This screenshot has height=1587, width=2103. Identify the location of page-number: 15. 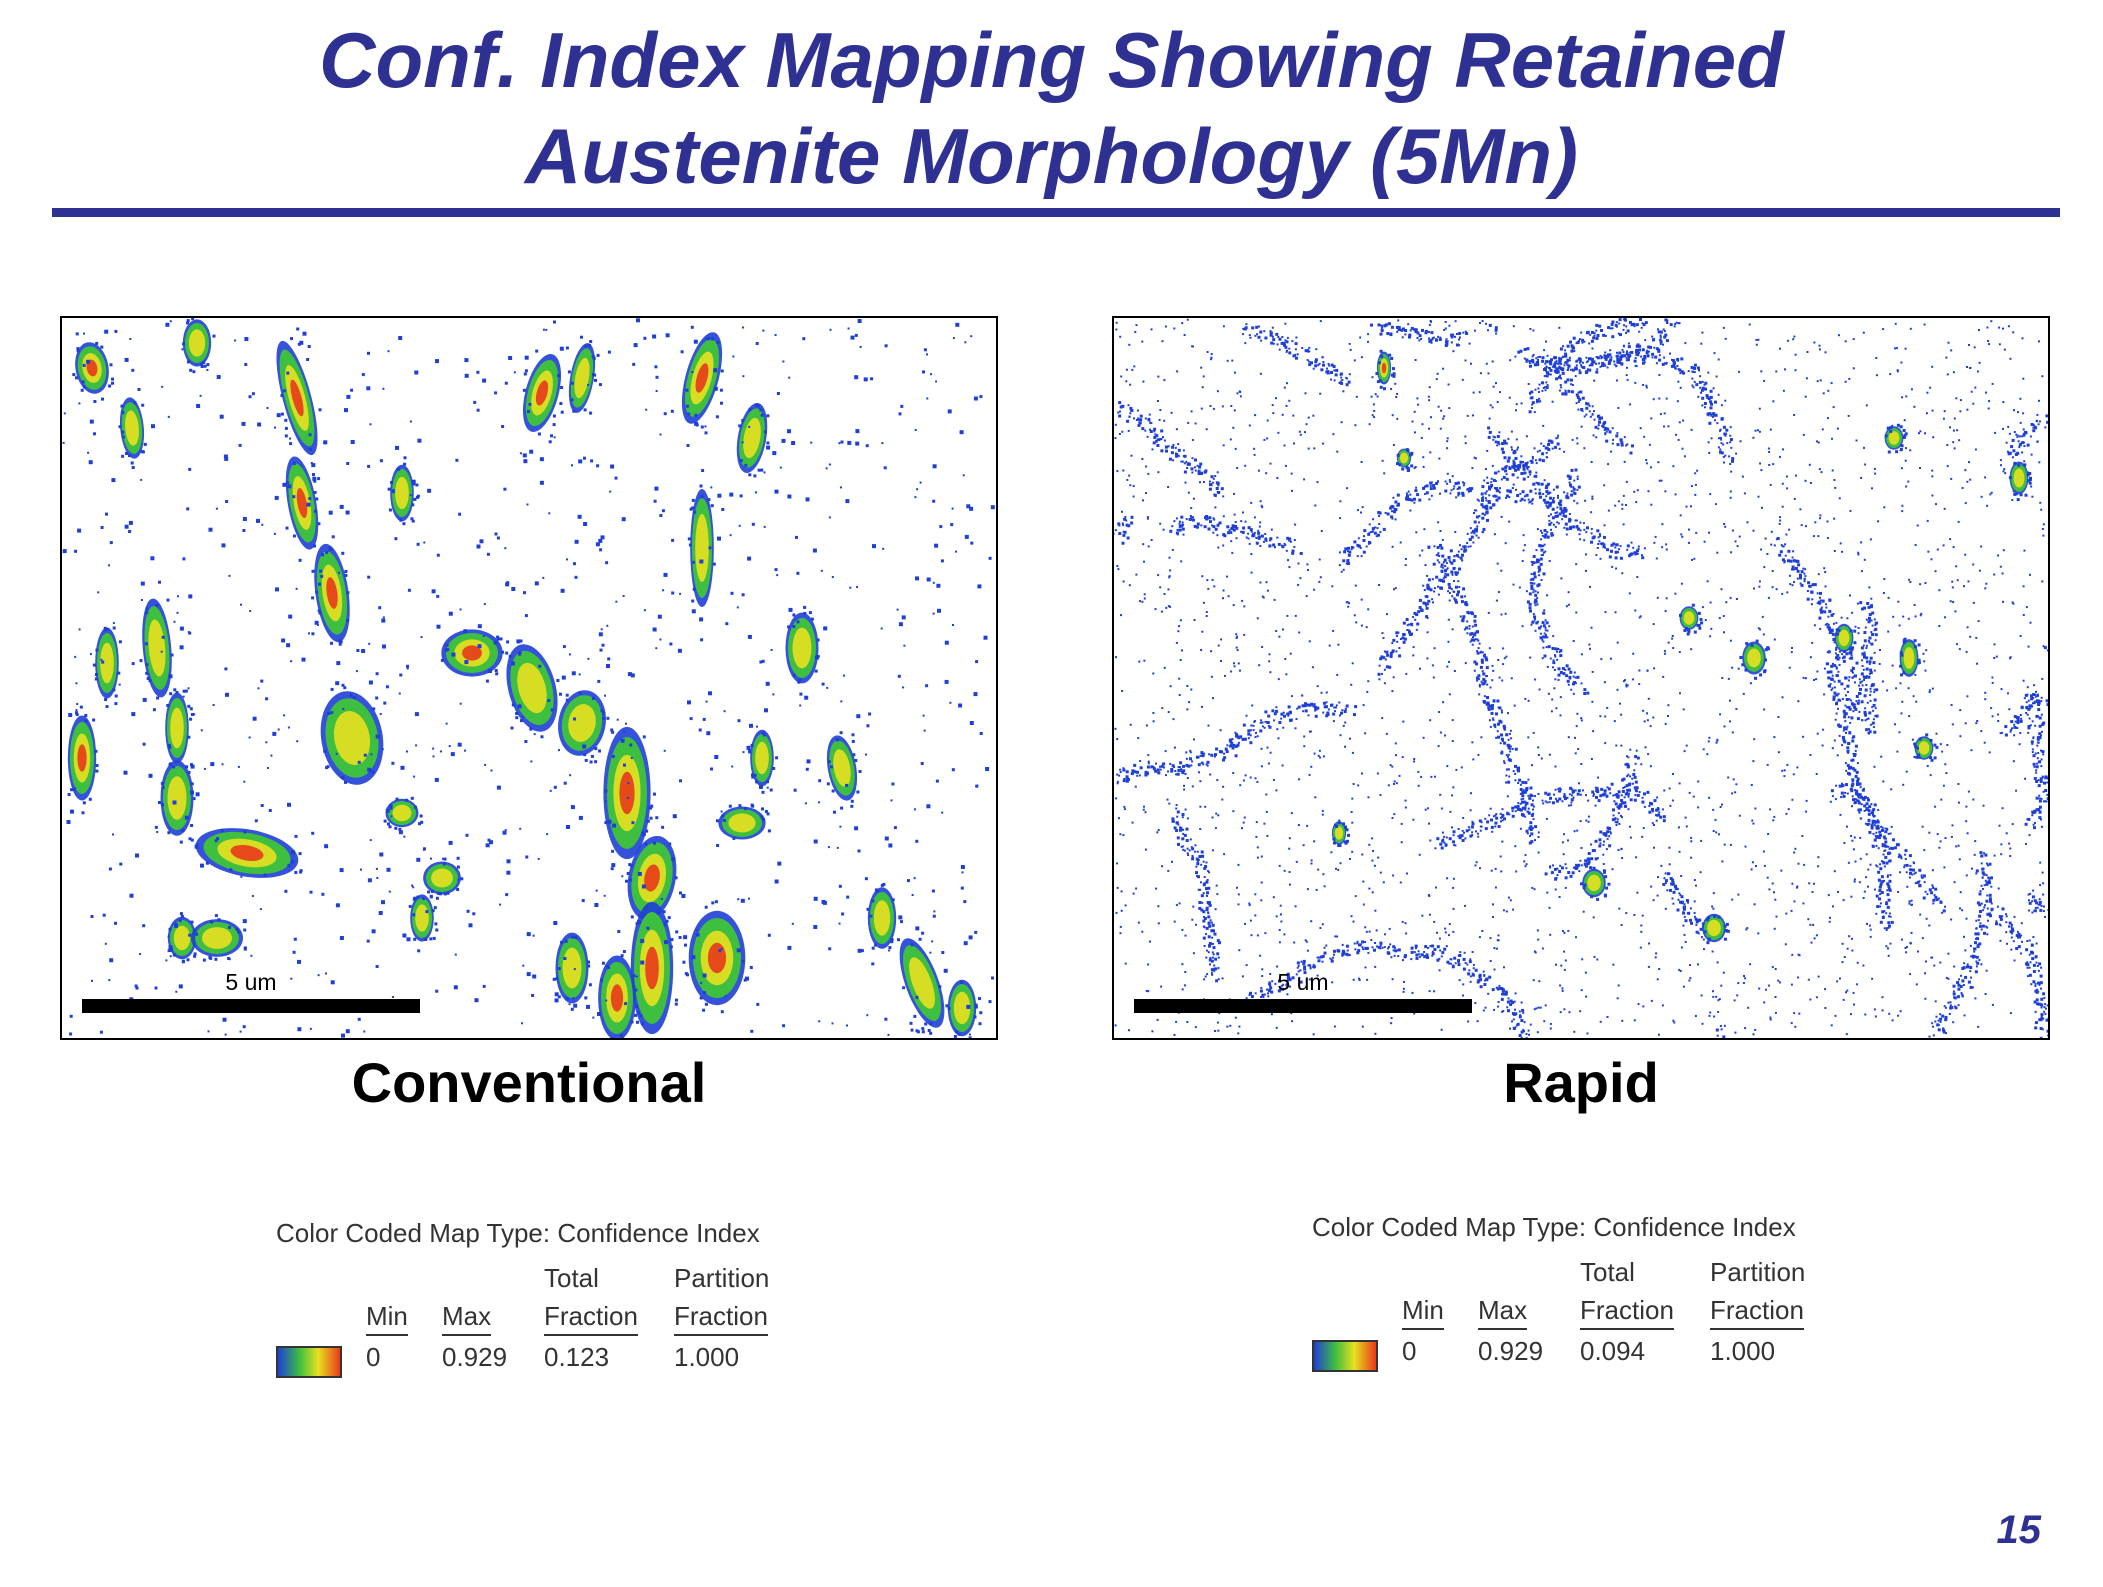
(2019, 1530).